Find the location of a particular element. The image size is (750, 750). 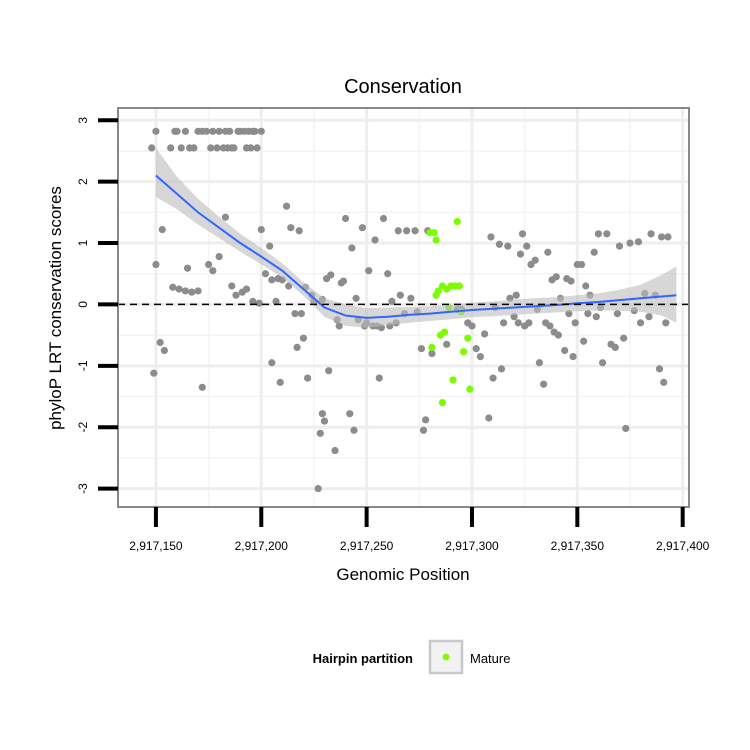

x-tick-label: 2,917,250 is located at coordinates (367, 546).